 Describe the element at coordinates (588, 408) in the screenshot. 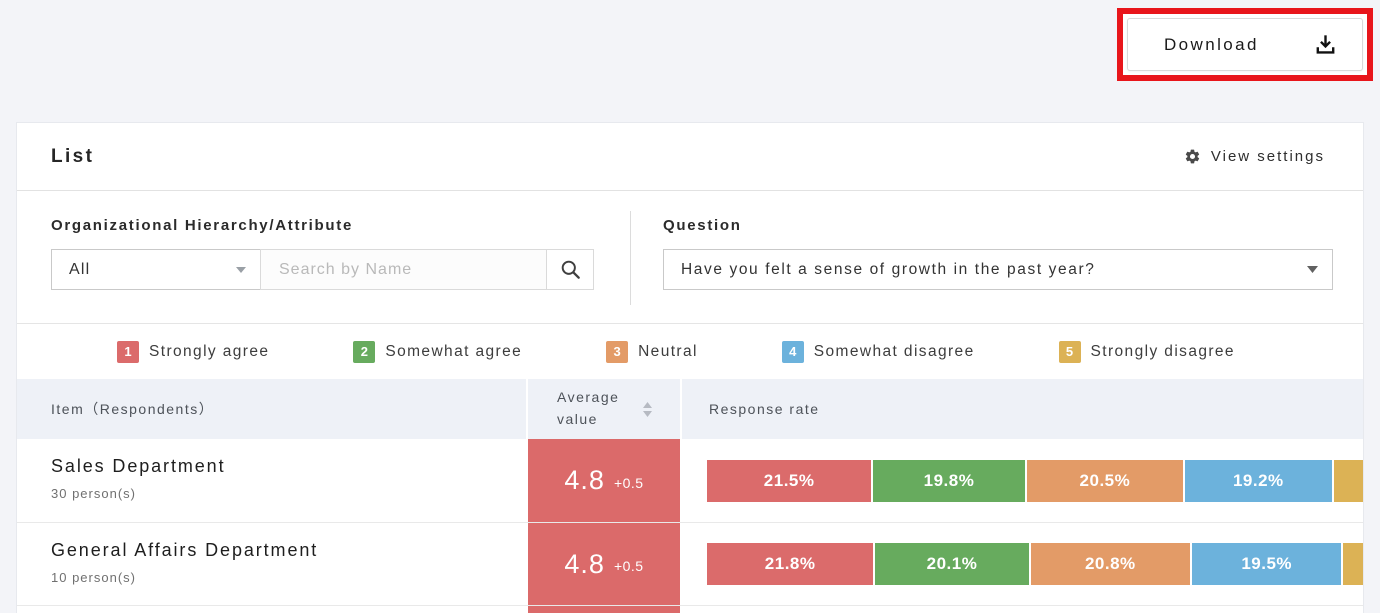

I see `column-header-average-label: Average value` at that location.